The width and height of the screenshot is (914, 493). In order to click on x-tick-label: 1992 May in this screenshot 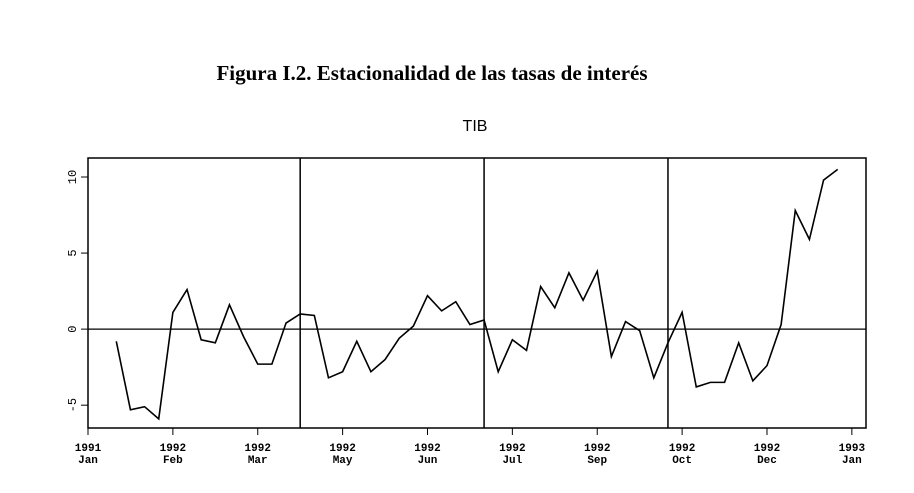, I will do `click(342, 455)`.